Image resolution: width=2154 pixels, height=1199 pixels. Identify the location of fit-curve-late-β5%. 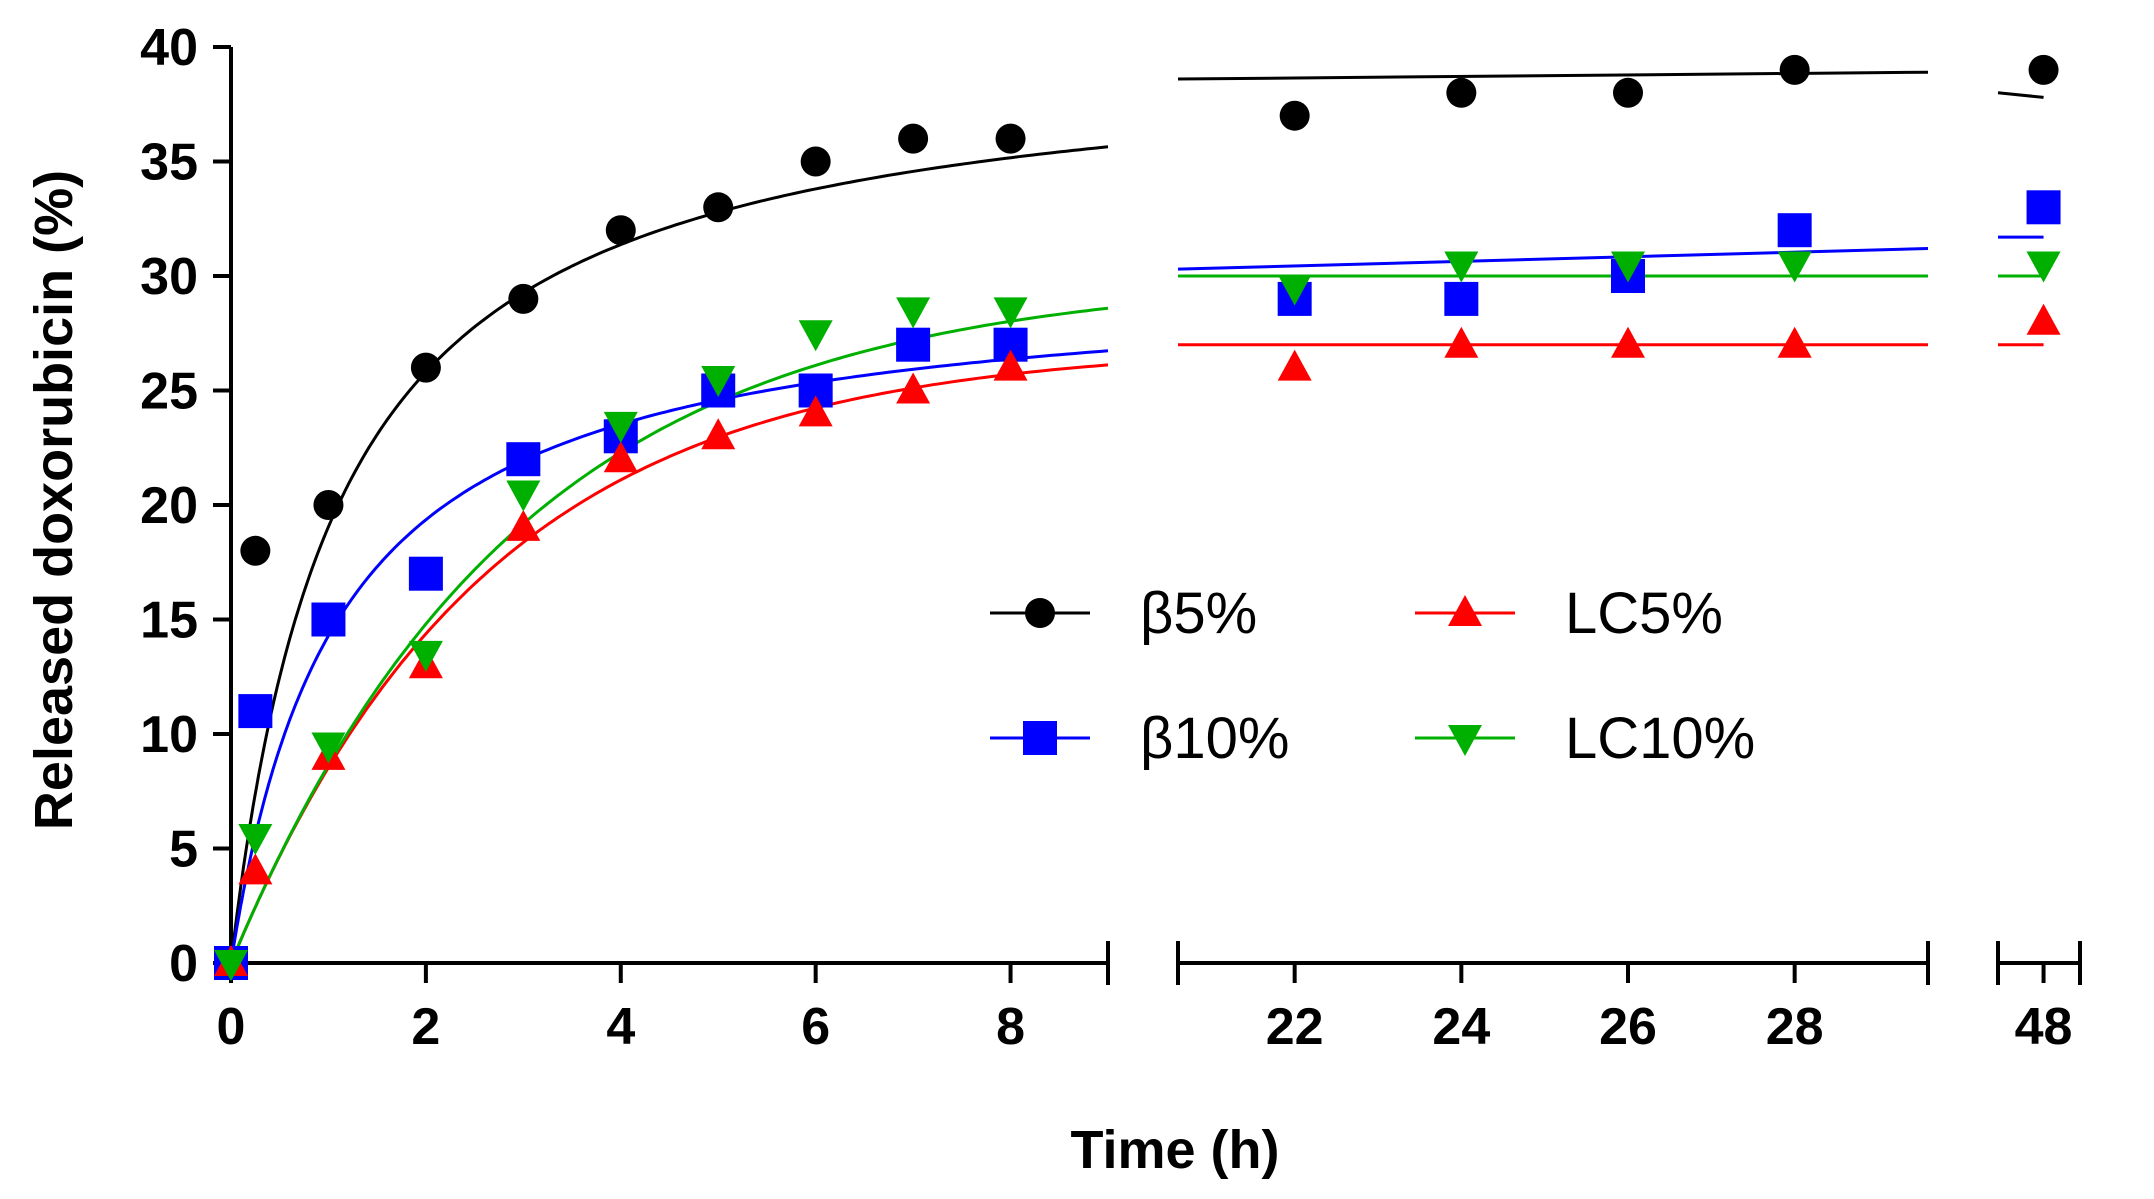
(1553, 75).